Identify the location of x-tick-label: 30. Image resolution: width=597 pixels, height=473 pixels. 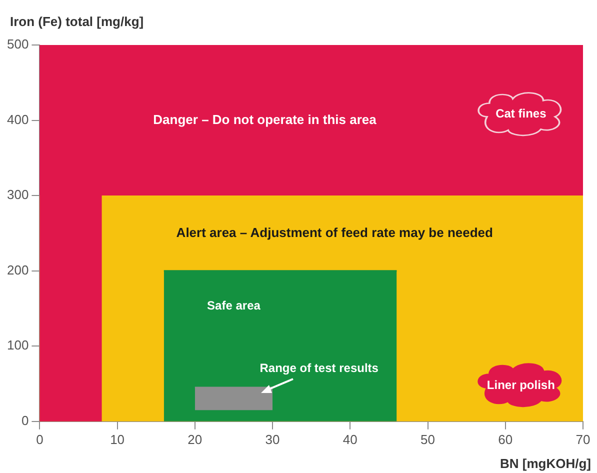
(272, 439).